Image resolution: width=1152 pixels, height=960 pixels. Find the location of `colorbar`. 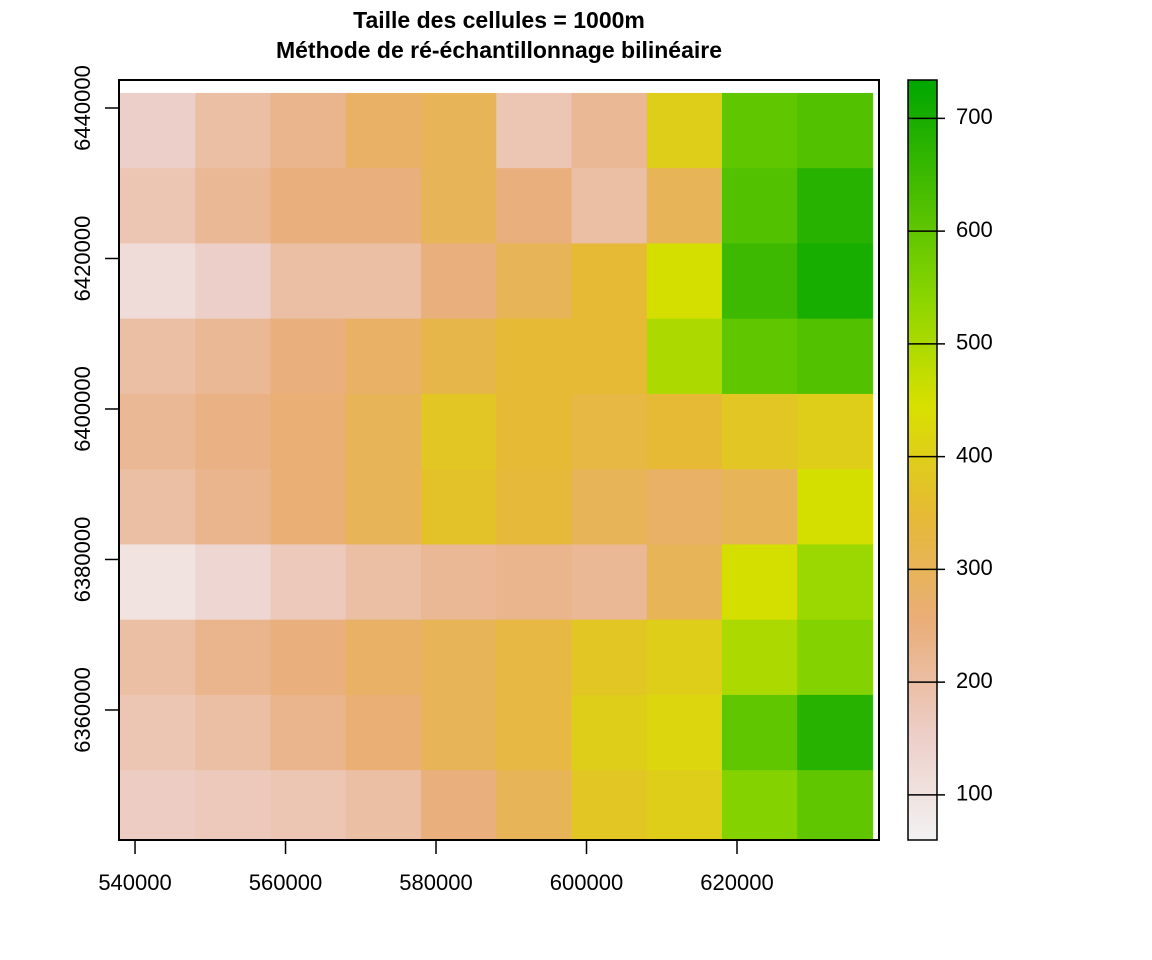

colorbar is located at coordinates (922, 460).